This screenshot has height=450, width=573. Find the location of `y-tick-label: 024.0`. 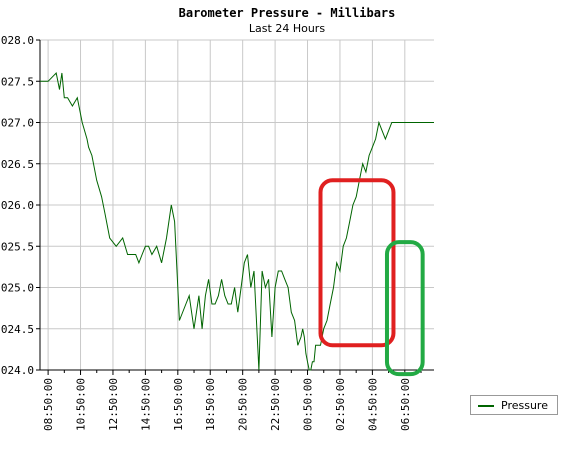

y-tick-label: 024.0 is located at coordinates (17, 370).